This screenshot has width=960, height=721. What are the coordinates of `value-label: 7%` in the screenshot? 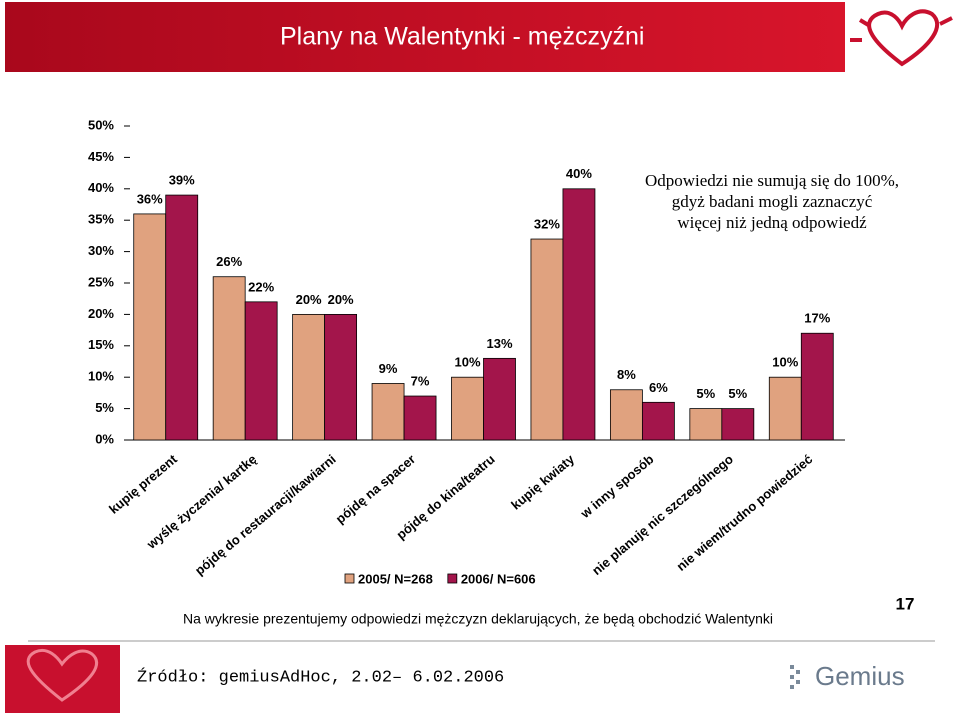 It's located at (420, 380).